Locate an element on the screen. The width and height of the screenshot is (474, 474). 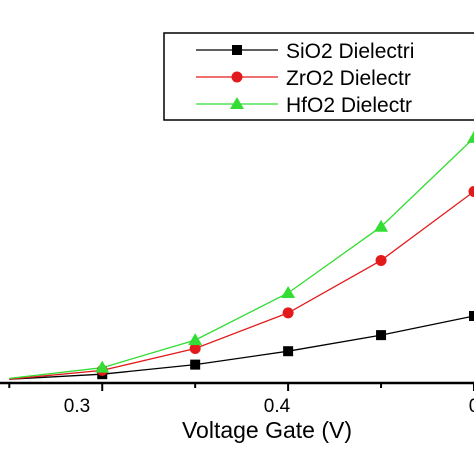
x-tick-label-0: 0.3 is located at coordinates (77, 406).